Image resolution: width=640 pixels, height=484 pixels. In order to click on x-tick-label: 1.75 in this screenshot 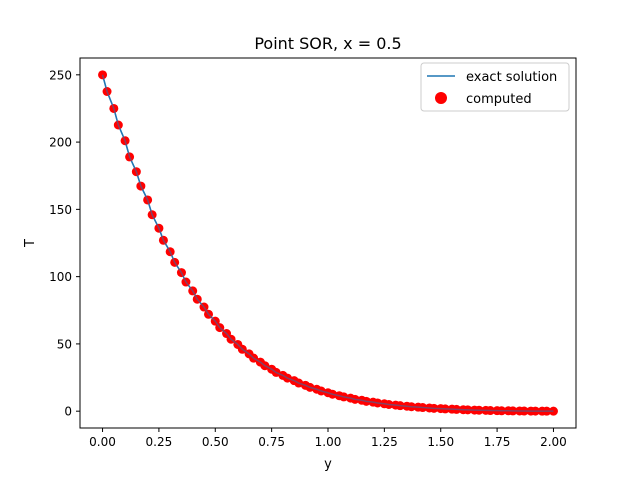, I will do `click(497, 442)`.